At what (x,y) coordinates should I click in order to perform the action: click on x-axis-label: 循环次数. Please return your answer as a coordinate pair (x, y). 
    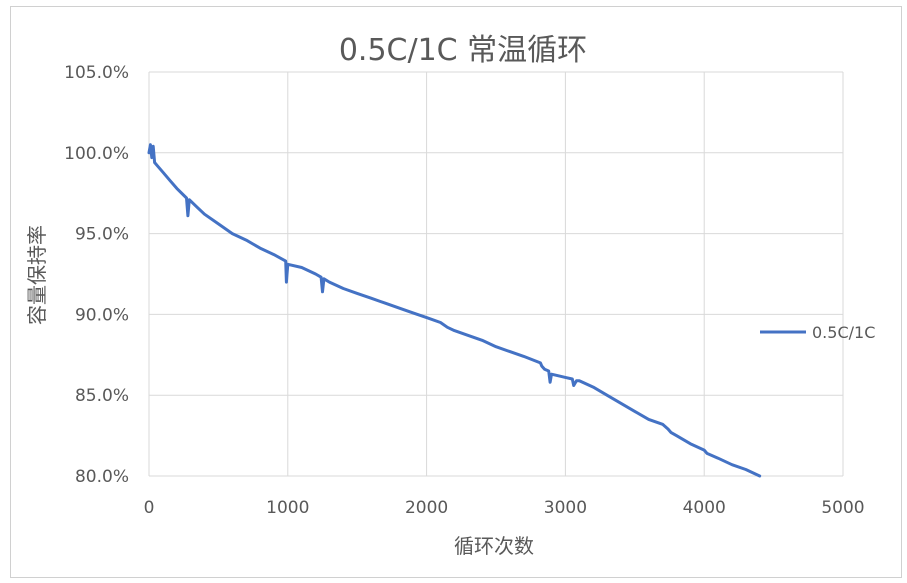
    Looking at the image, I should click on (494, 546).